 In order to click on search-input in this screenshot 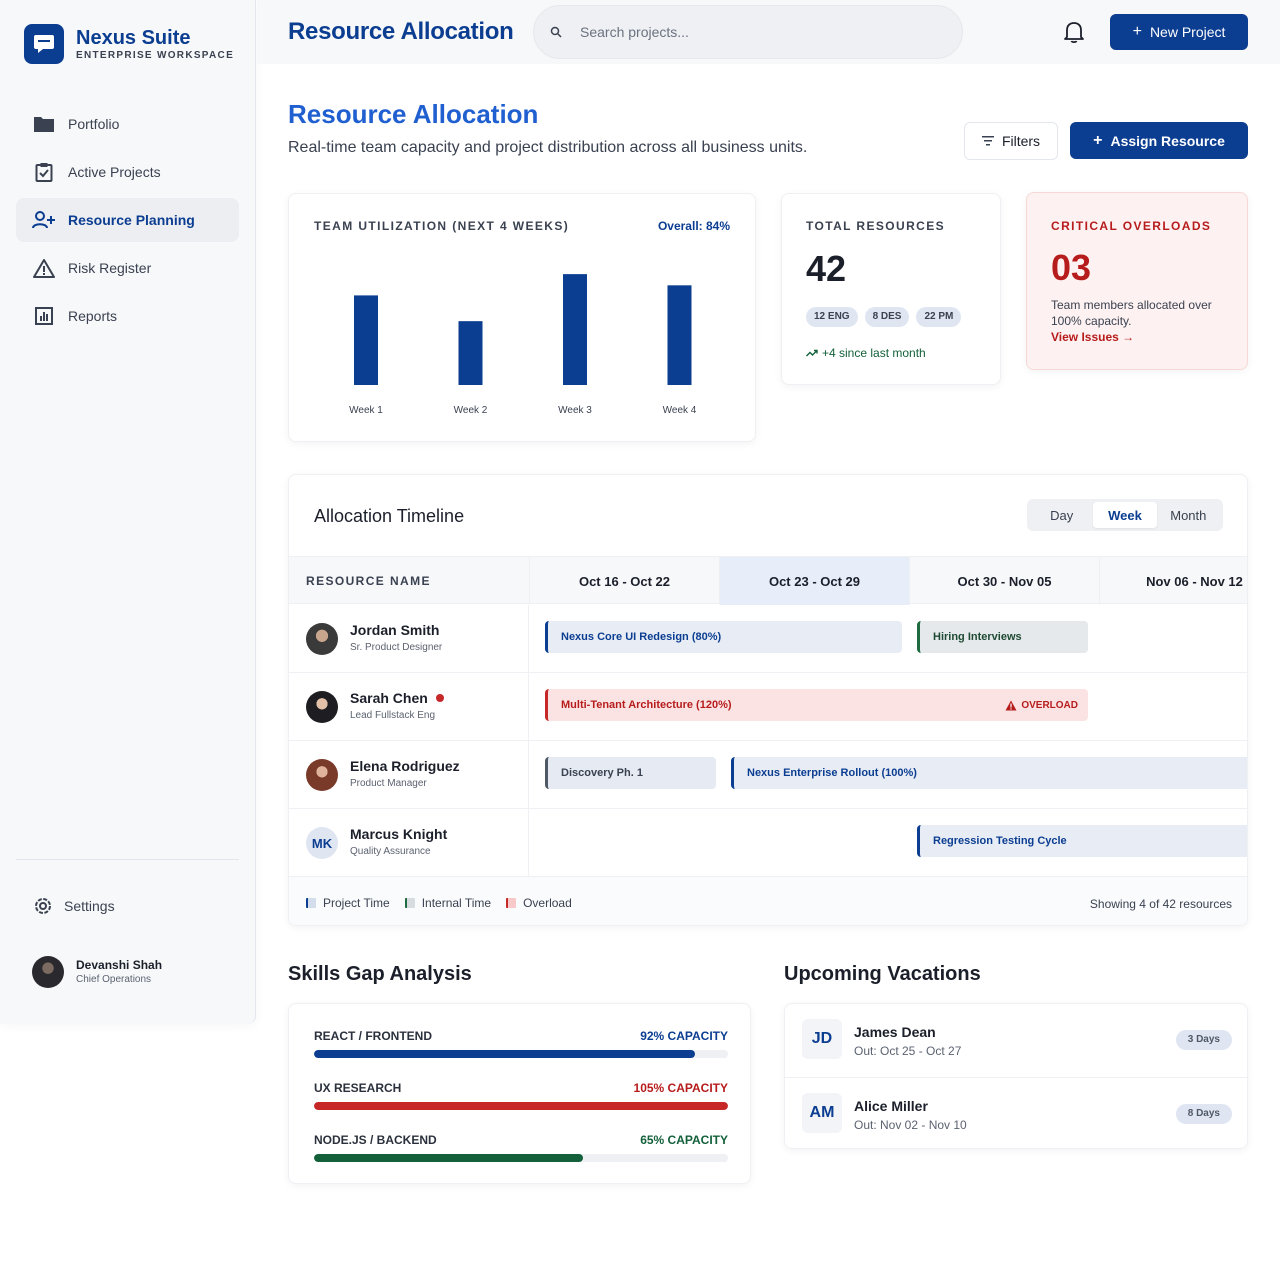, I will do `click(750, 32)`.